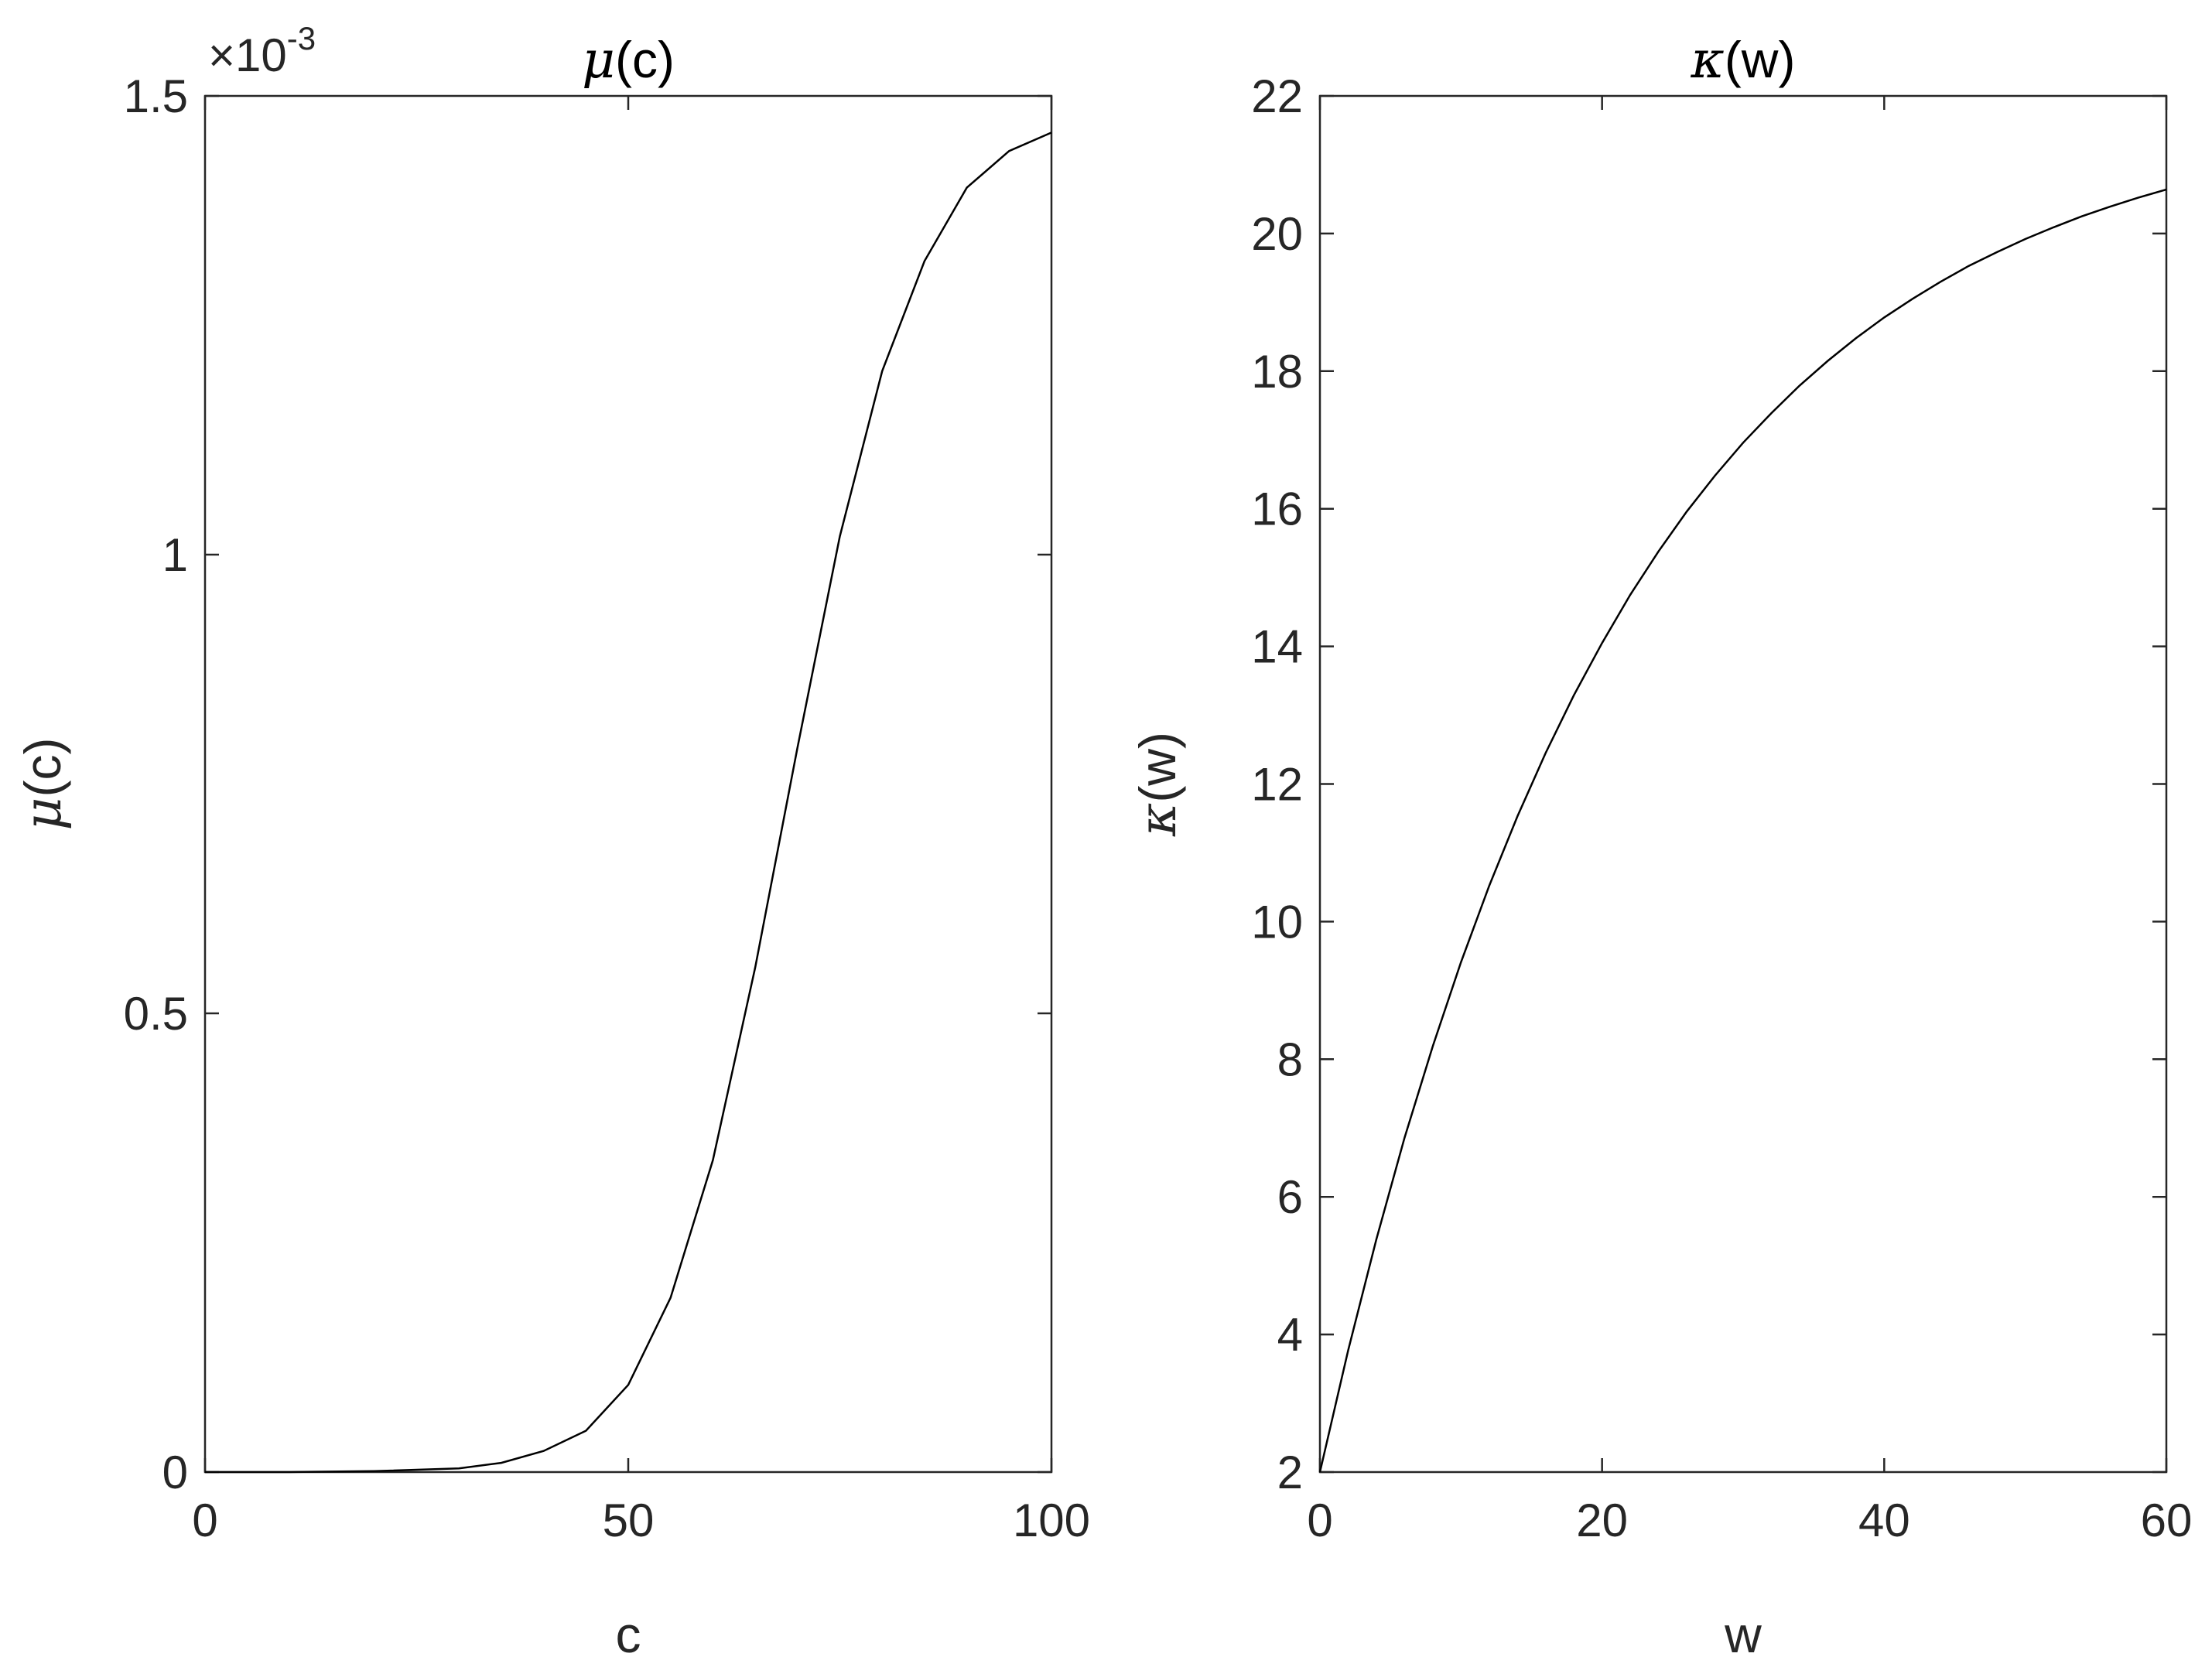 The width and height of the screenshot is (2212, 1667). Describe the element at coordinates (1158, 820) in the screenshot. I see `y-axis-label-symbol: κ` at that location.